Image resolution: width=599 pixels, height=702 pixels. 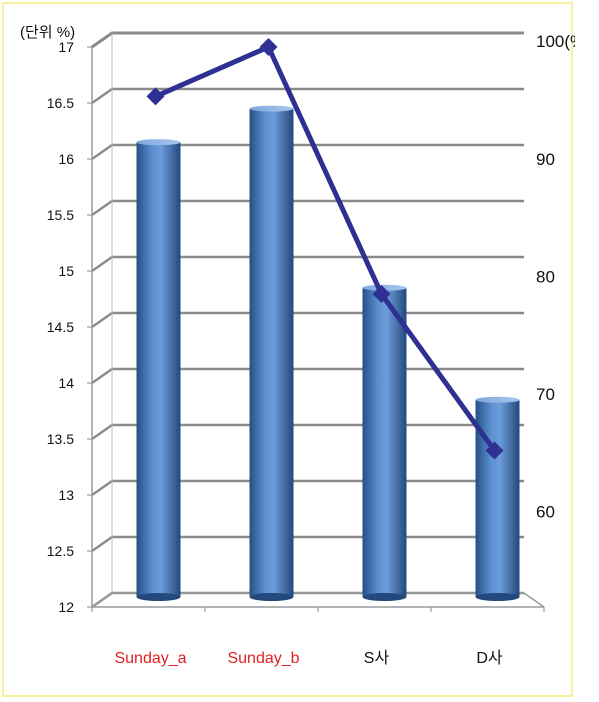 I want to click on y-left-tick-label: 13.5, so click(x=60, y=439).